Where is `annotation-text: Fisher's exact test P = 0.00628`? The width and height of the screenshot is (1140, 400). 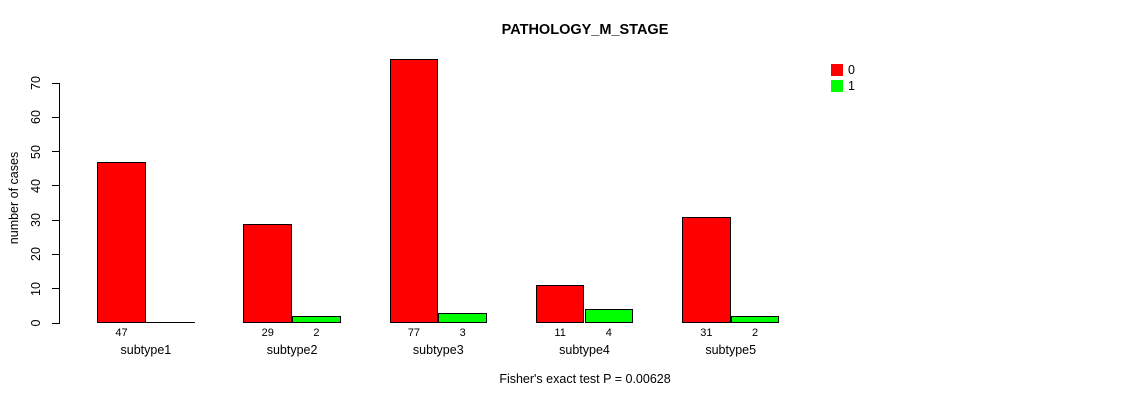 annotation-text: Fisher's exact test P = 0.00628 is located at coordinates (585, 379).